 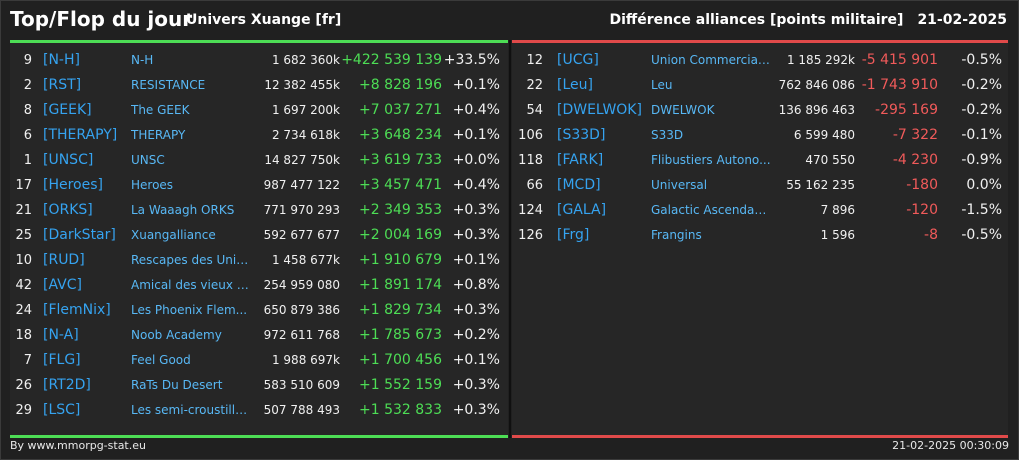 What do you see at coordinates (984, 185) in the screenshot?
I see `percent-change: 0.0%` at bounding box center [984, 185].